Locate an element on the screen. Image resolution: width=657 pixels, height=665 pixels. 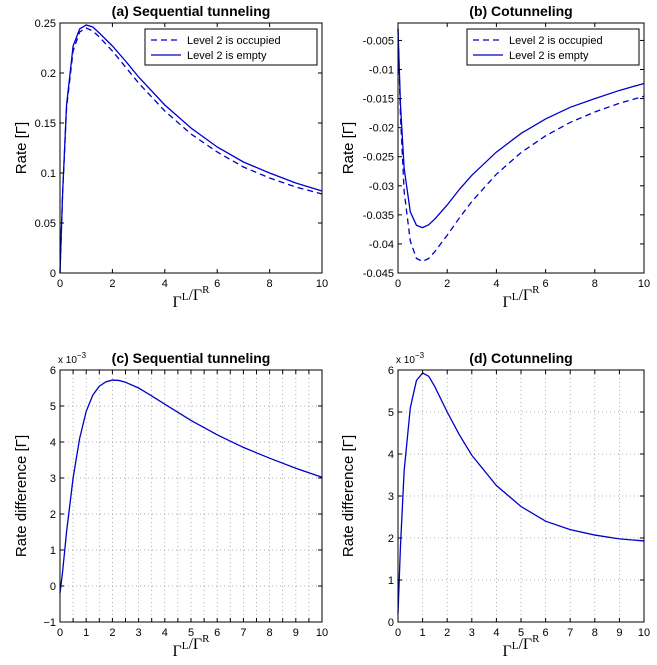
y-tick-label: 0.15 is located at coordinates (45, 124).